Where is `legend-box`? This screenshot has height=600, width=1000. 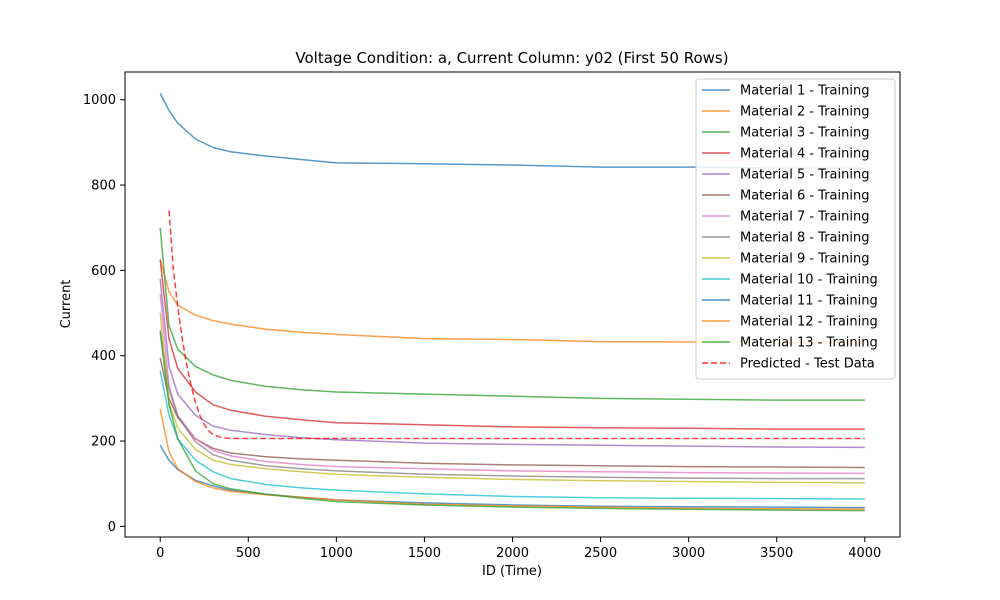 legend-box is located at coordinates (795, 229).